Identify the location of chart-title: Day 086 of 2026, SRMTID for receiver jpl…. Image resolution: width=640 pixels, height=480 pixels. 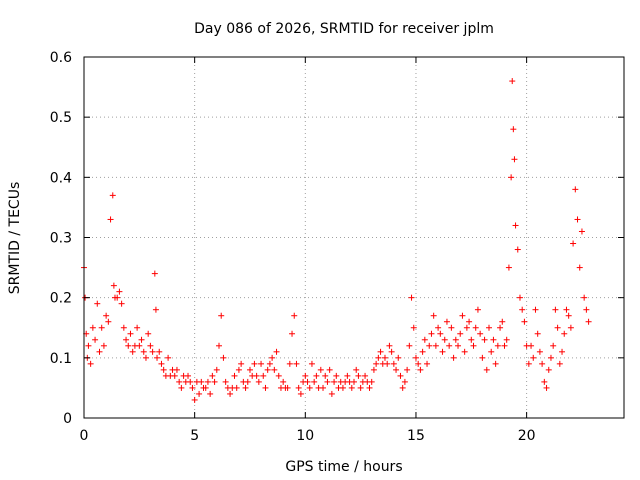
(344, 29).